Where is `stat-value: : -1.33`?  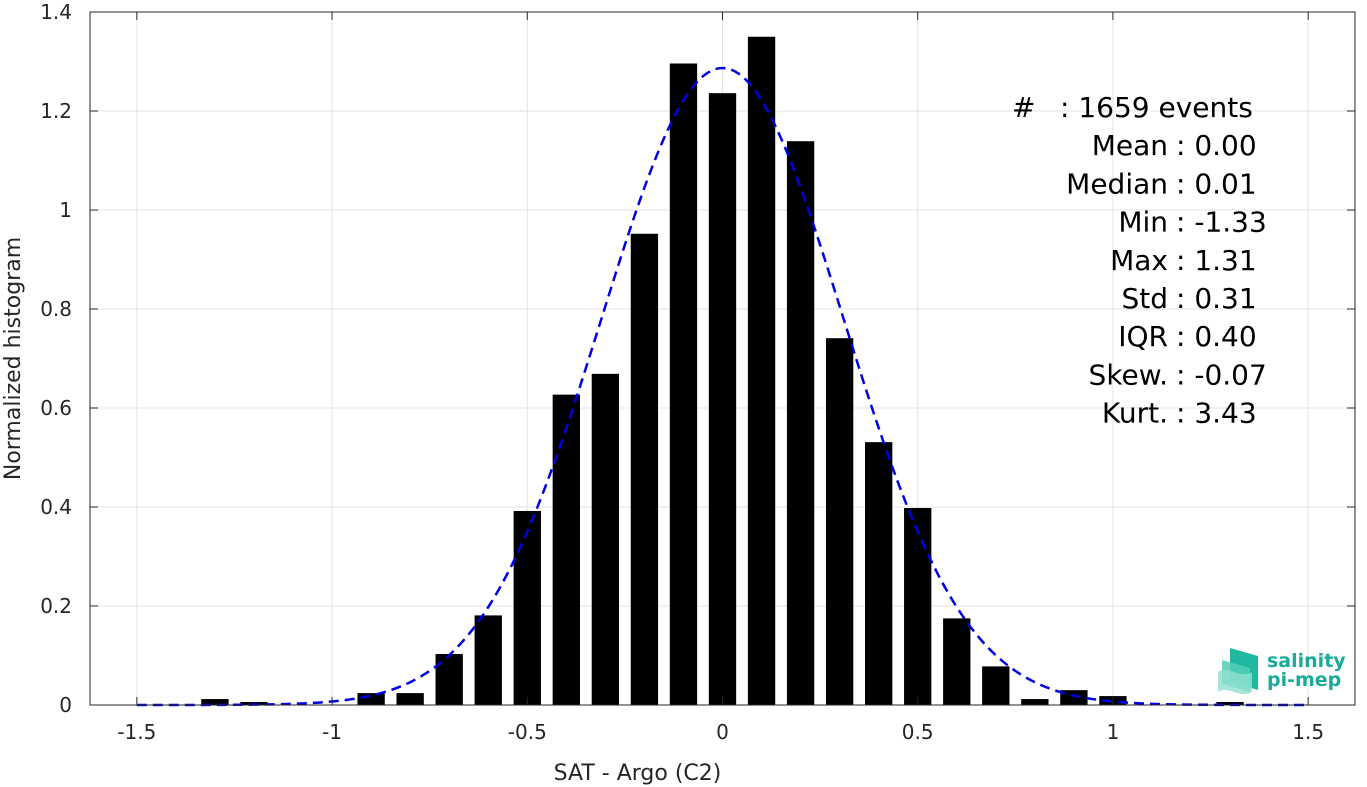 stat-value: : -1.33 is located at coordinates (1221, 222).